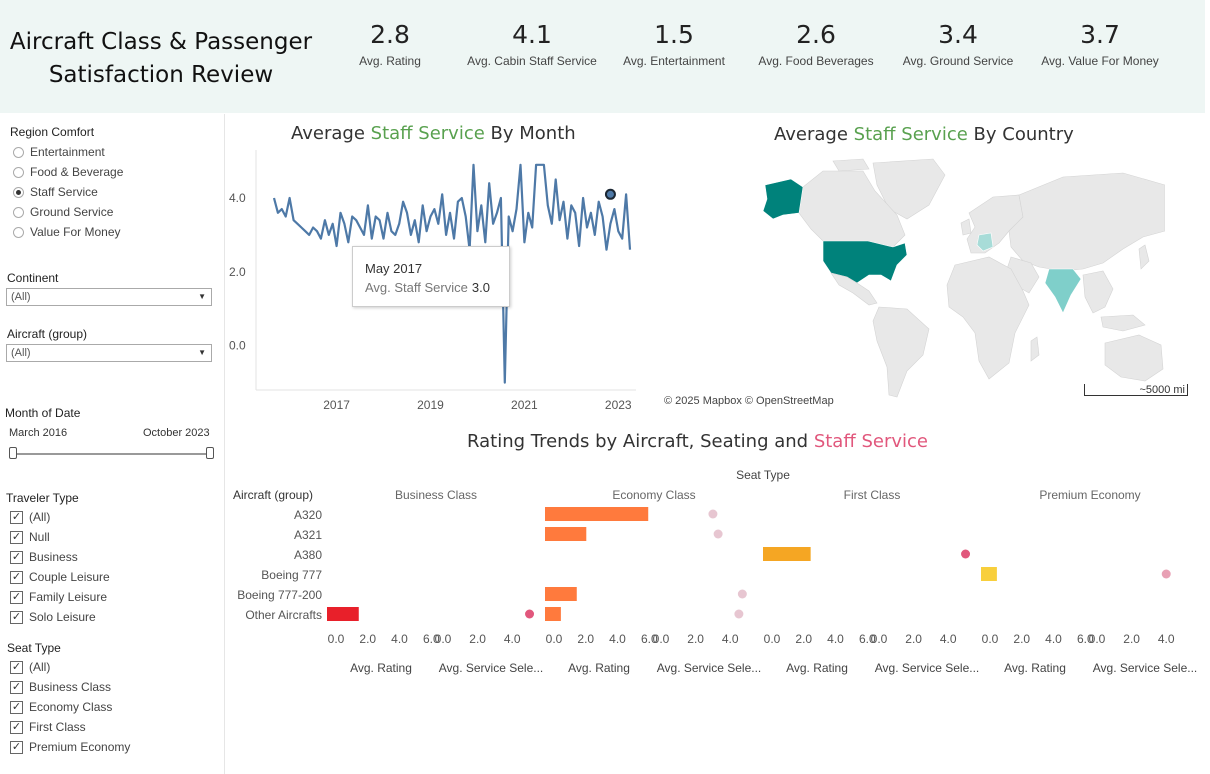 This screenshot has height=774, width=1210. Describe the element at coordinates (441, 285) in the screenshot. I see `line-chart: 0.0 2.0 4.0 2017 2019 2021 2023` at that location.